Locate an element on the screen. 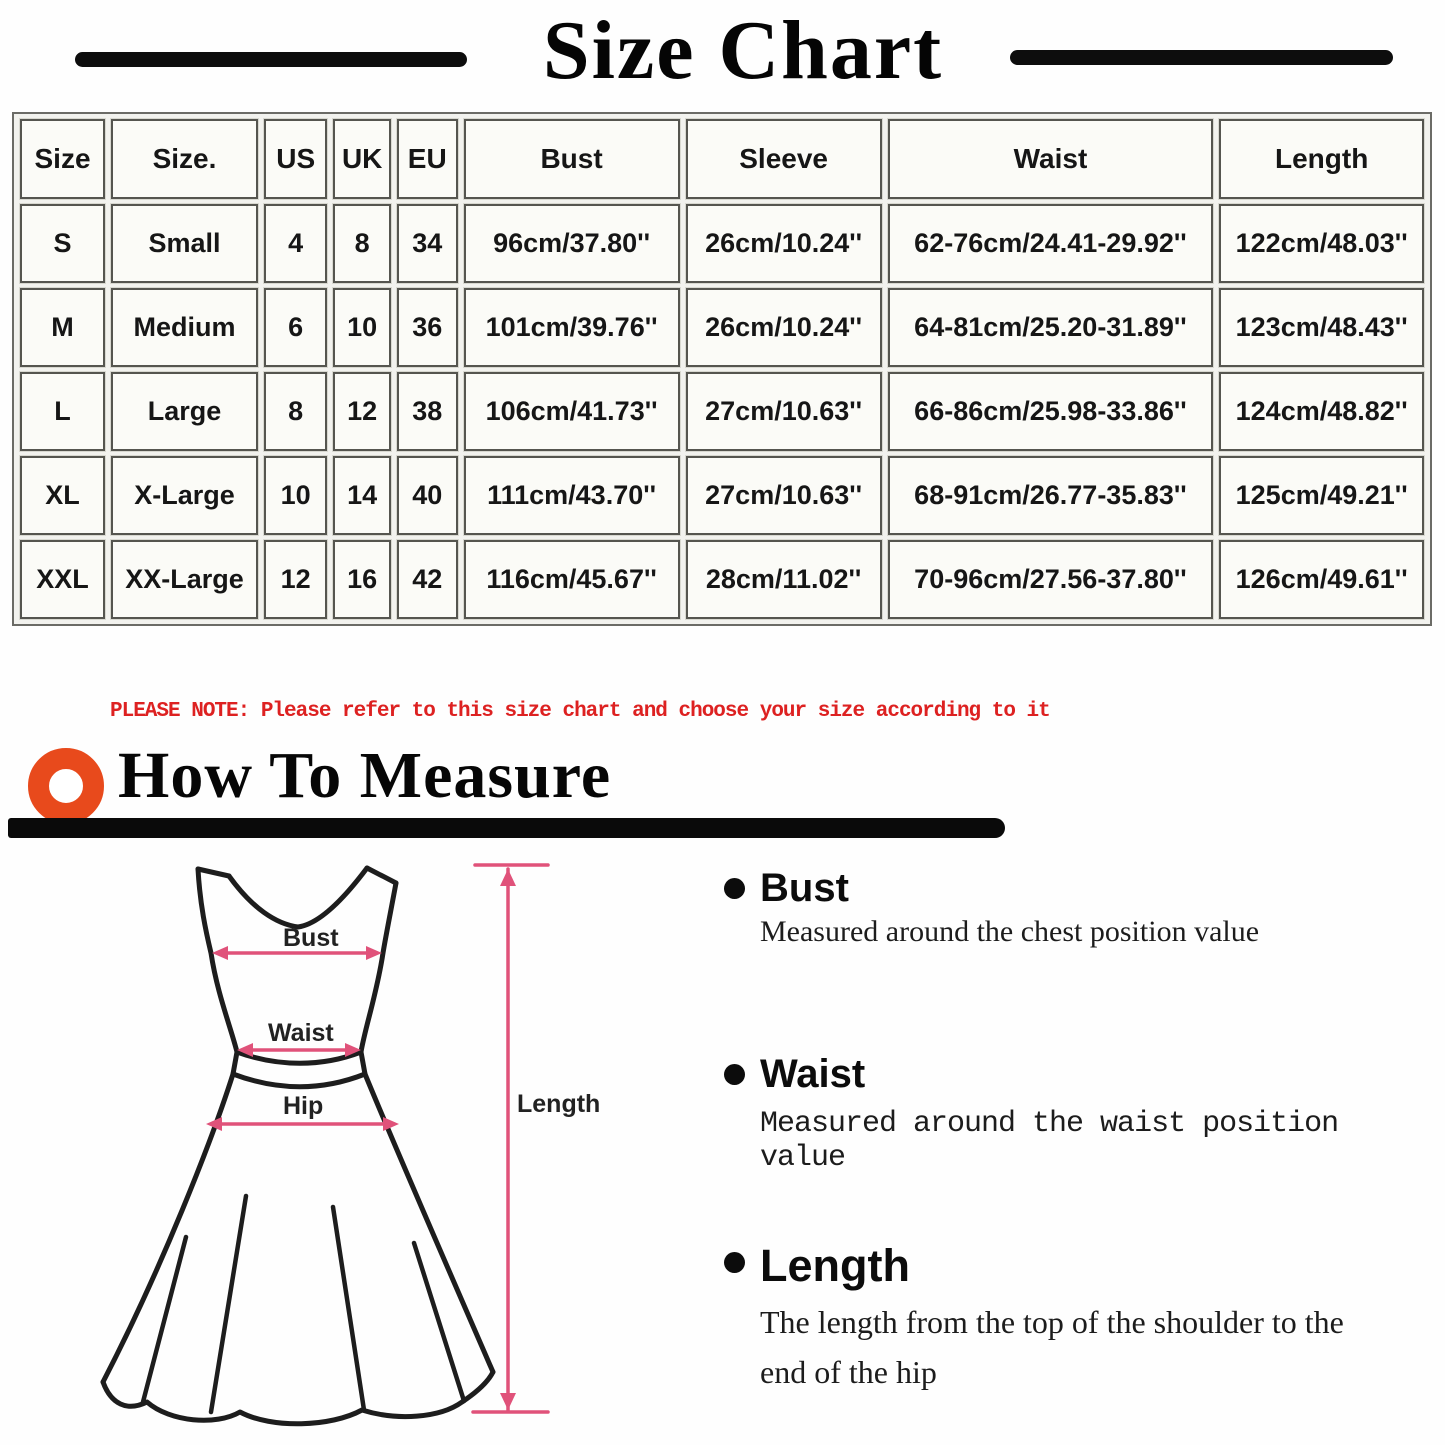 The image size is (1445, 1445). size-cell: 116cm/45.67'' is located at coordinates (571, 579).